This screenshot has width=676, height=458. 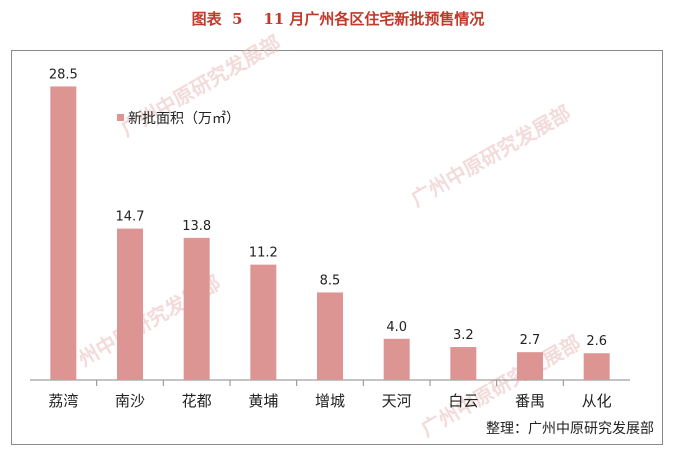 What do you see at coordinates (120, 117) in the screenshot?
I see `legend-swatch` at bounding box center [120, 117].